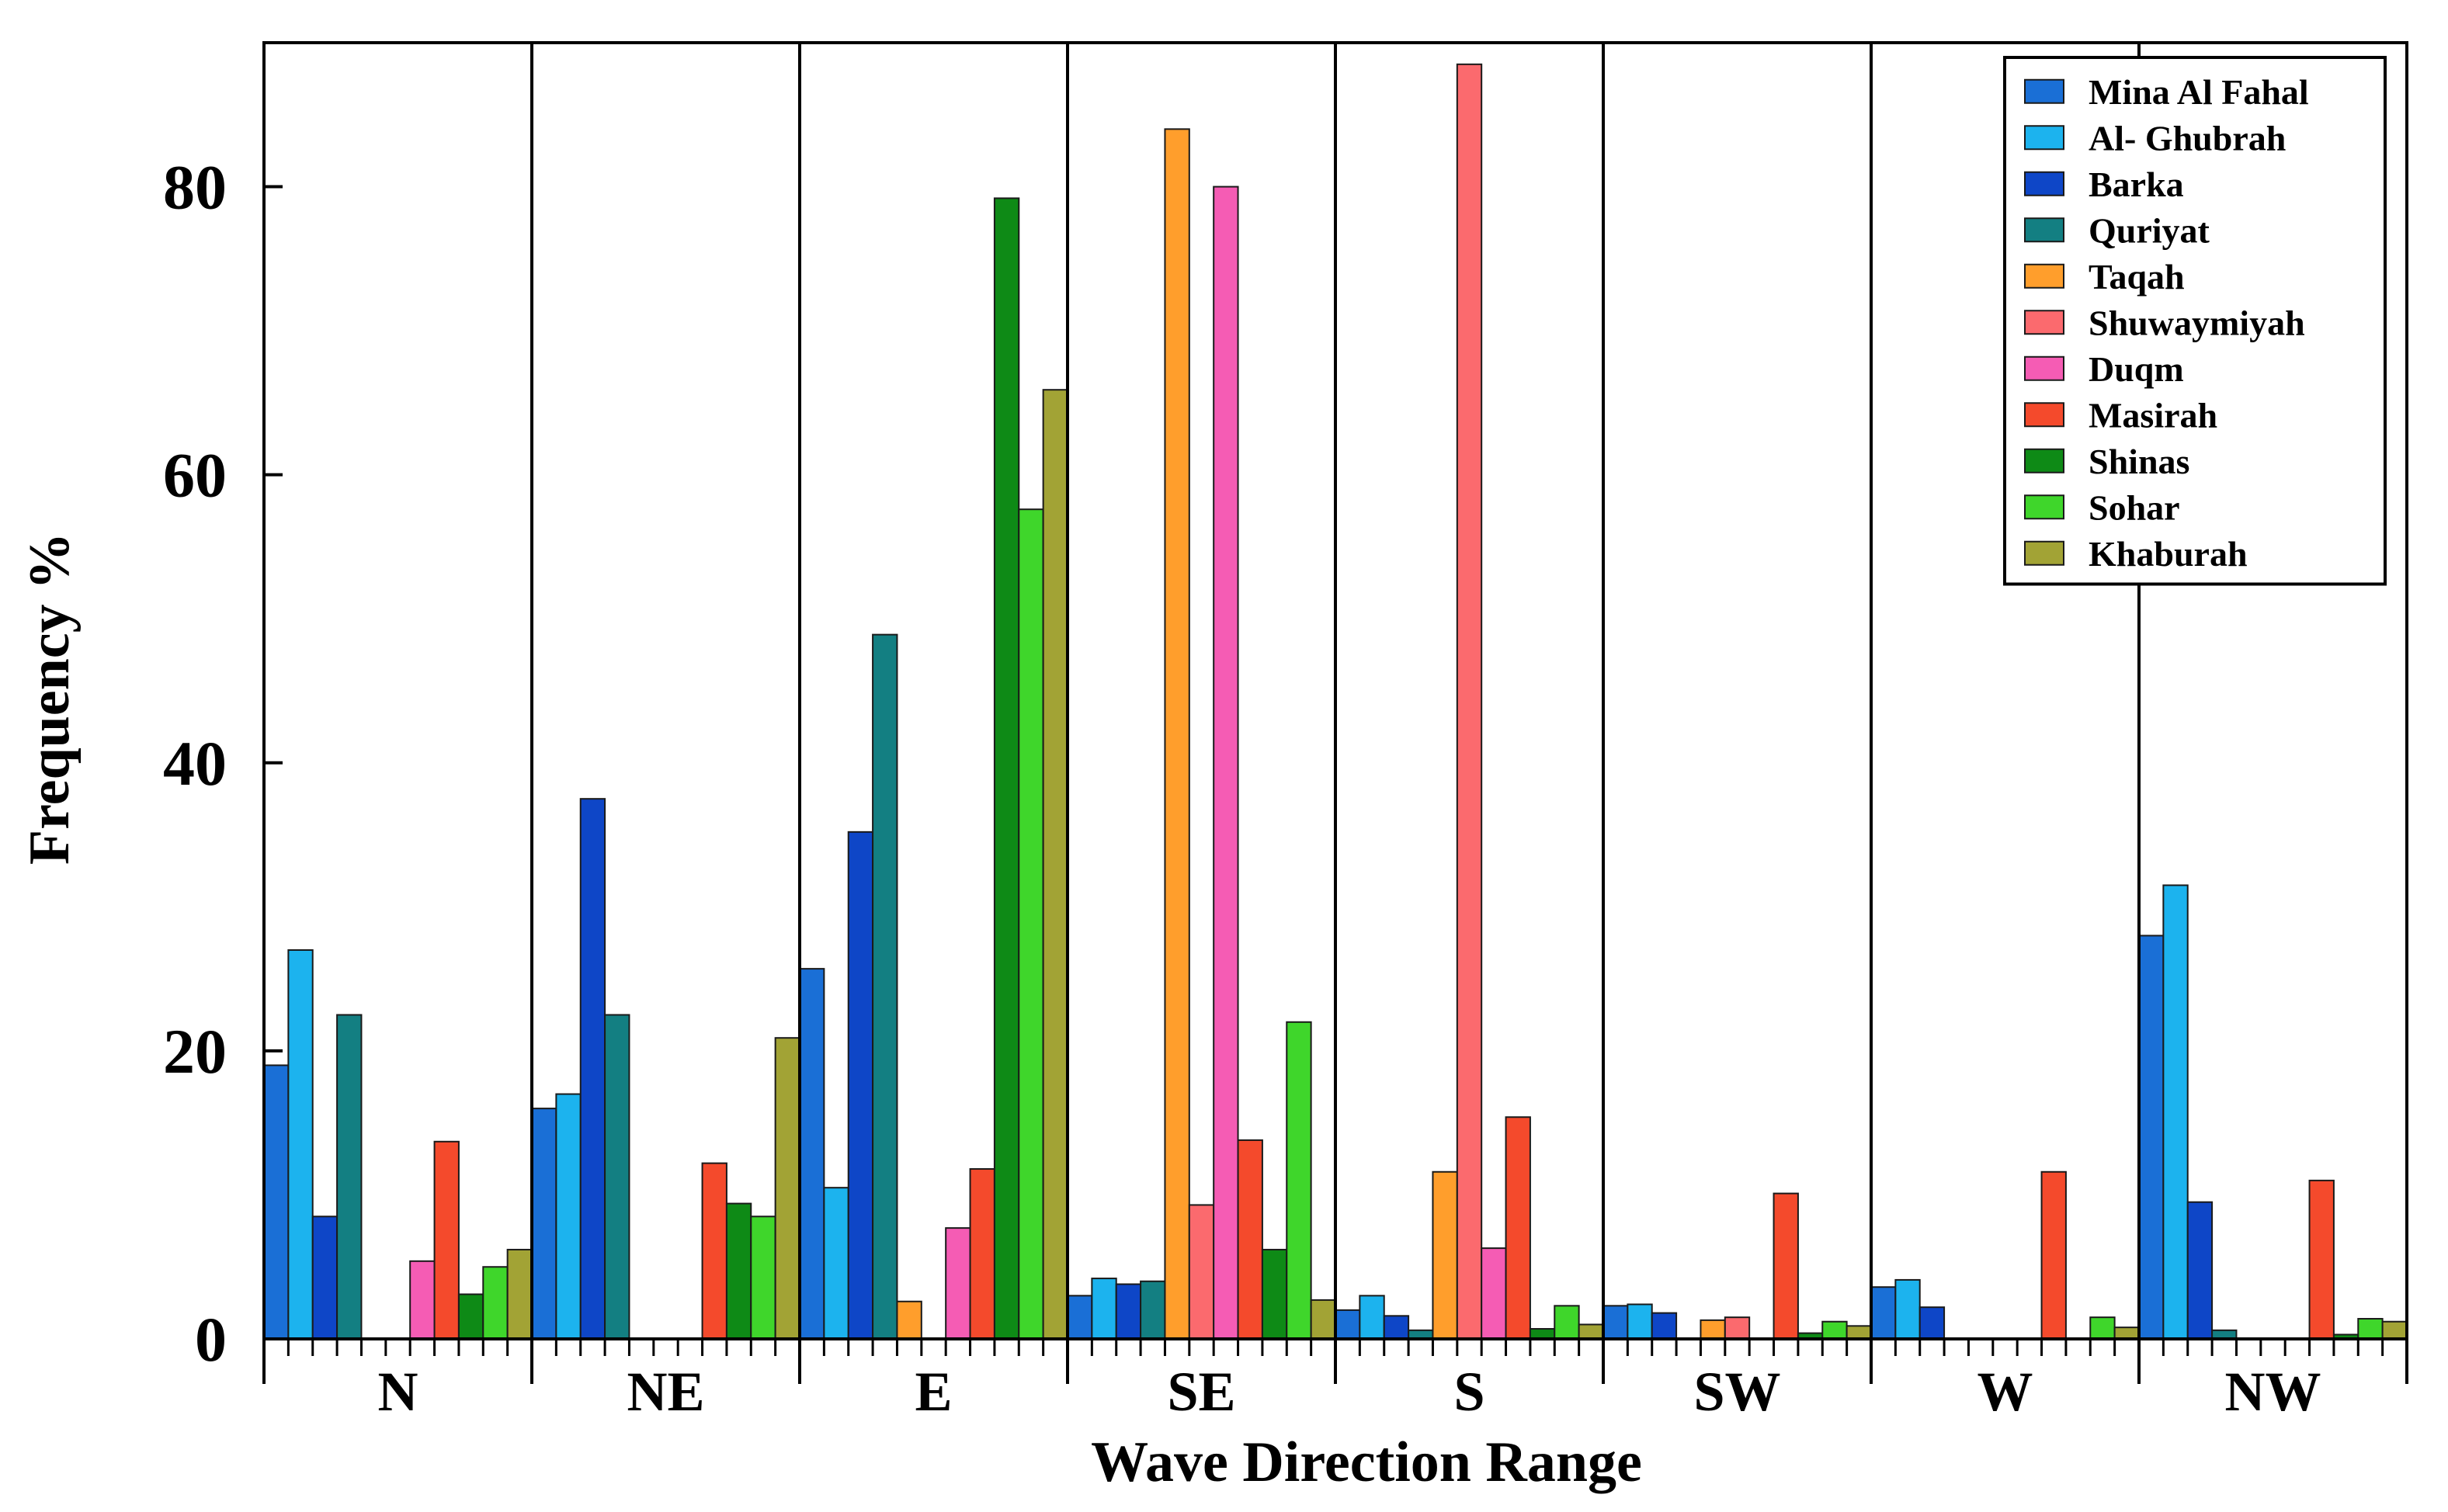 The width and height of the screenshot is (2448, 1512). I want to click on legend-label: Mina Al Fahal, so click(2199, 92).